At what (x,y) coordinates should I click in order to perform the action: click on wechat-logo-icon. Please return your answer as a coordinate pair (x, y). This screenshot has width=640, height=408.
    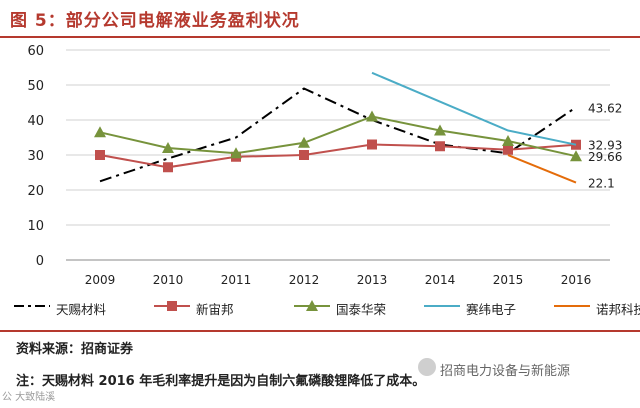
    Looking at the image, I should click on (427, 367).